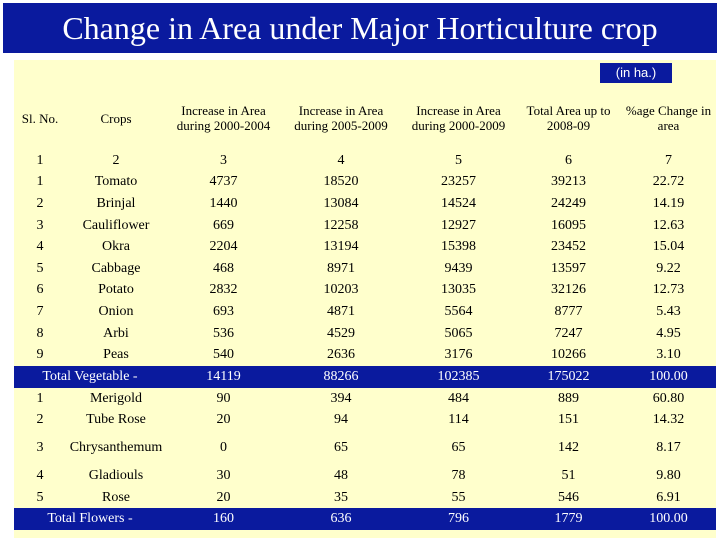  What do you see at coordinates (668, 420) in the screenshot?
I see `percent-change: 14.32` at bounding box center [668, 420].